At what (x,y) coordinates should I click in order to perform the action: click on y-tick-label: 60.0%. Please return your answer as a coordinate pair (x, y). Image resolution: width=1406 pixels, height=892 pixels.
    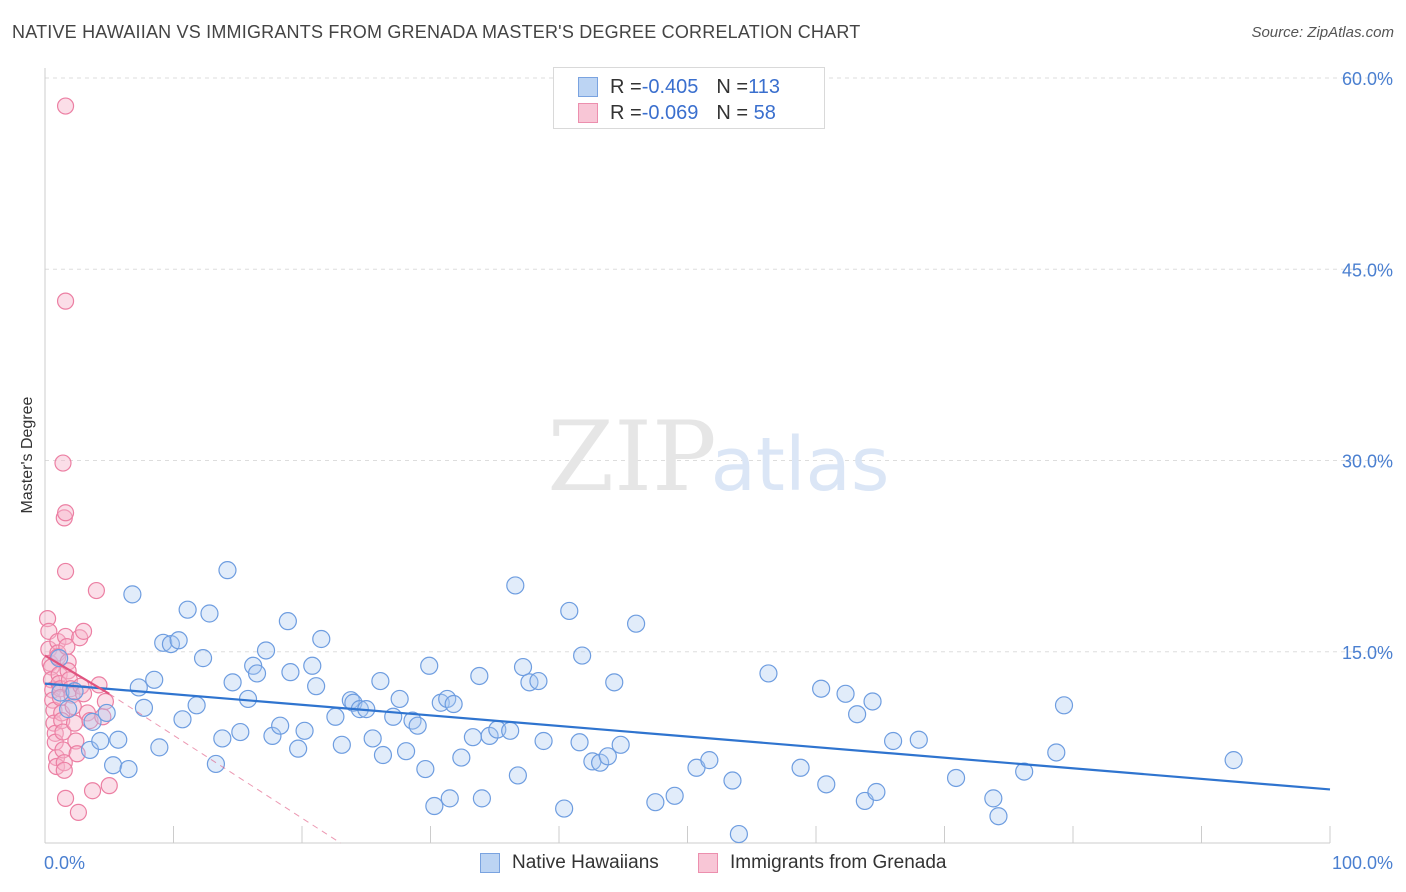
    Looking at the image, I should click on (1367, 79).